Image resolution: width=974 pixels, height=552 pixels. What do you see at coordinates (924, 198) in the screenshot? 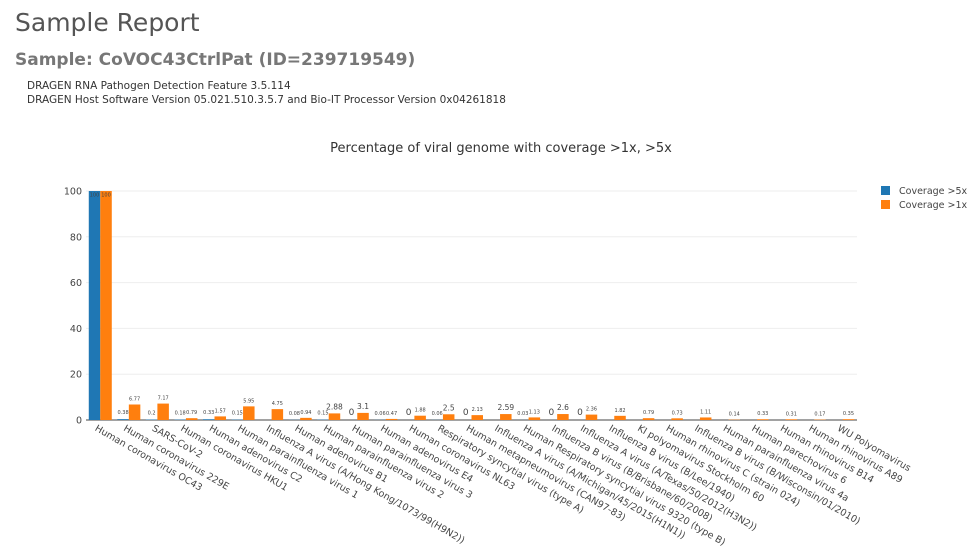
I see `legend: Coverage >5x Coverage >1x` at bounding box center [924, 198].